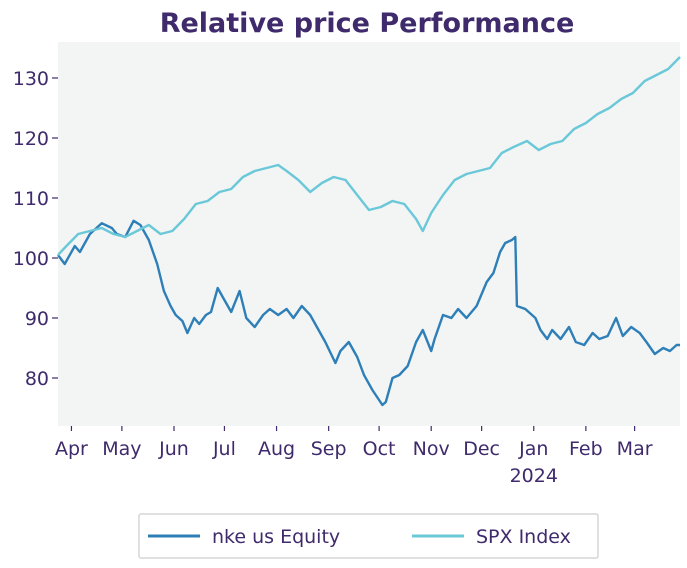 Image resolution: width=687 pixels, height=568 pixels. I want to click on x-tick-label: Dec, so click(481, 449).